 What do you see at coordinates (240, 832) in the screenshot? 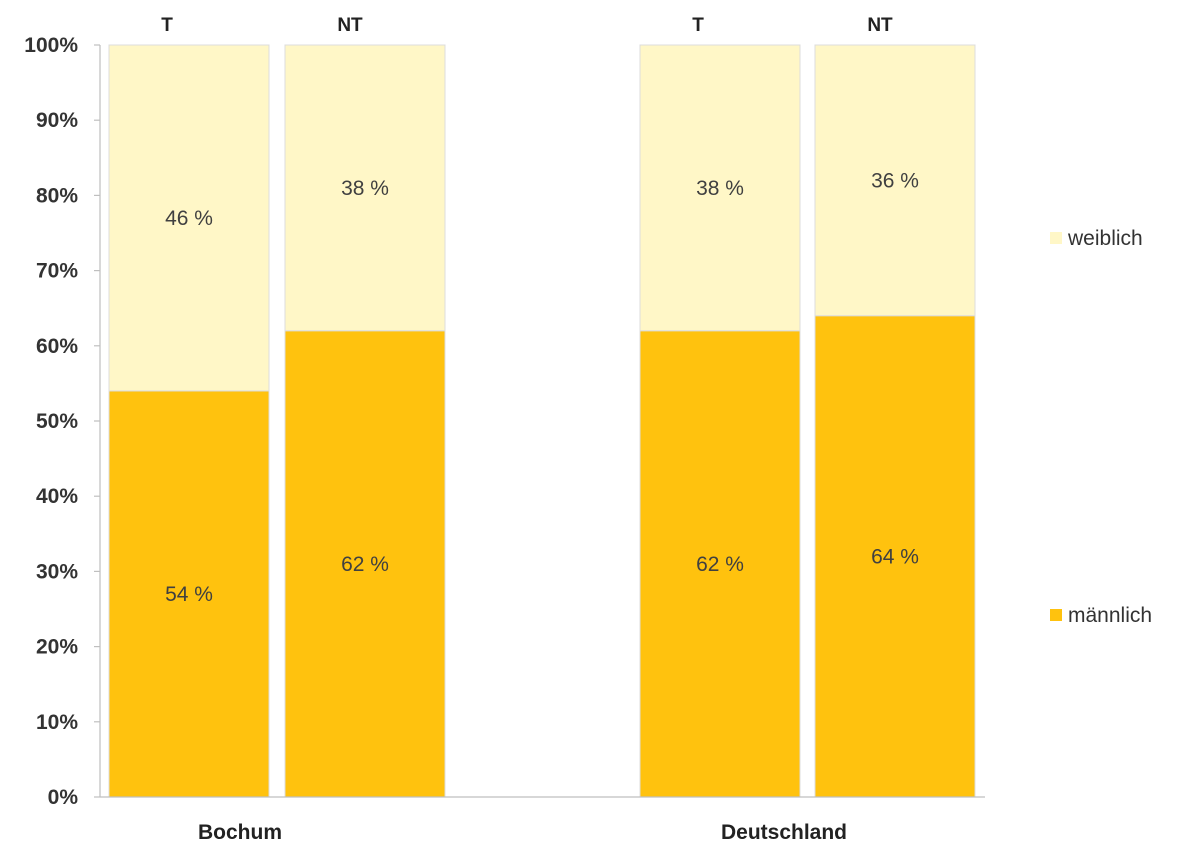
I see `x-group-label: Bochum` at bounding box center [240, 832].